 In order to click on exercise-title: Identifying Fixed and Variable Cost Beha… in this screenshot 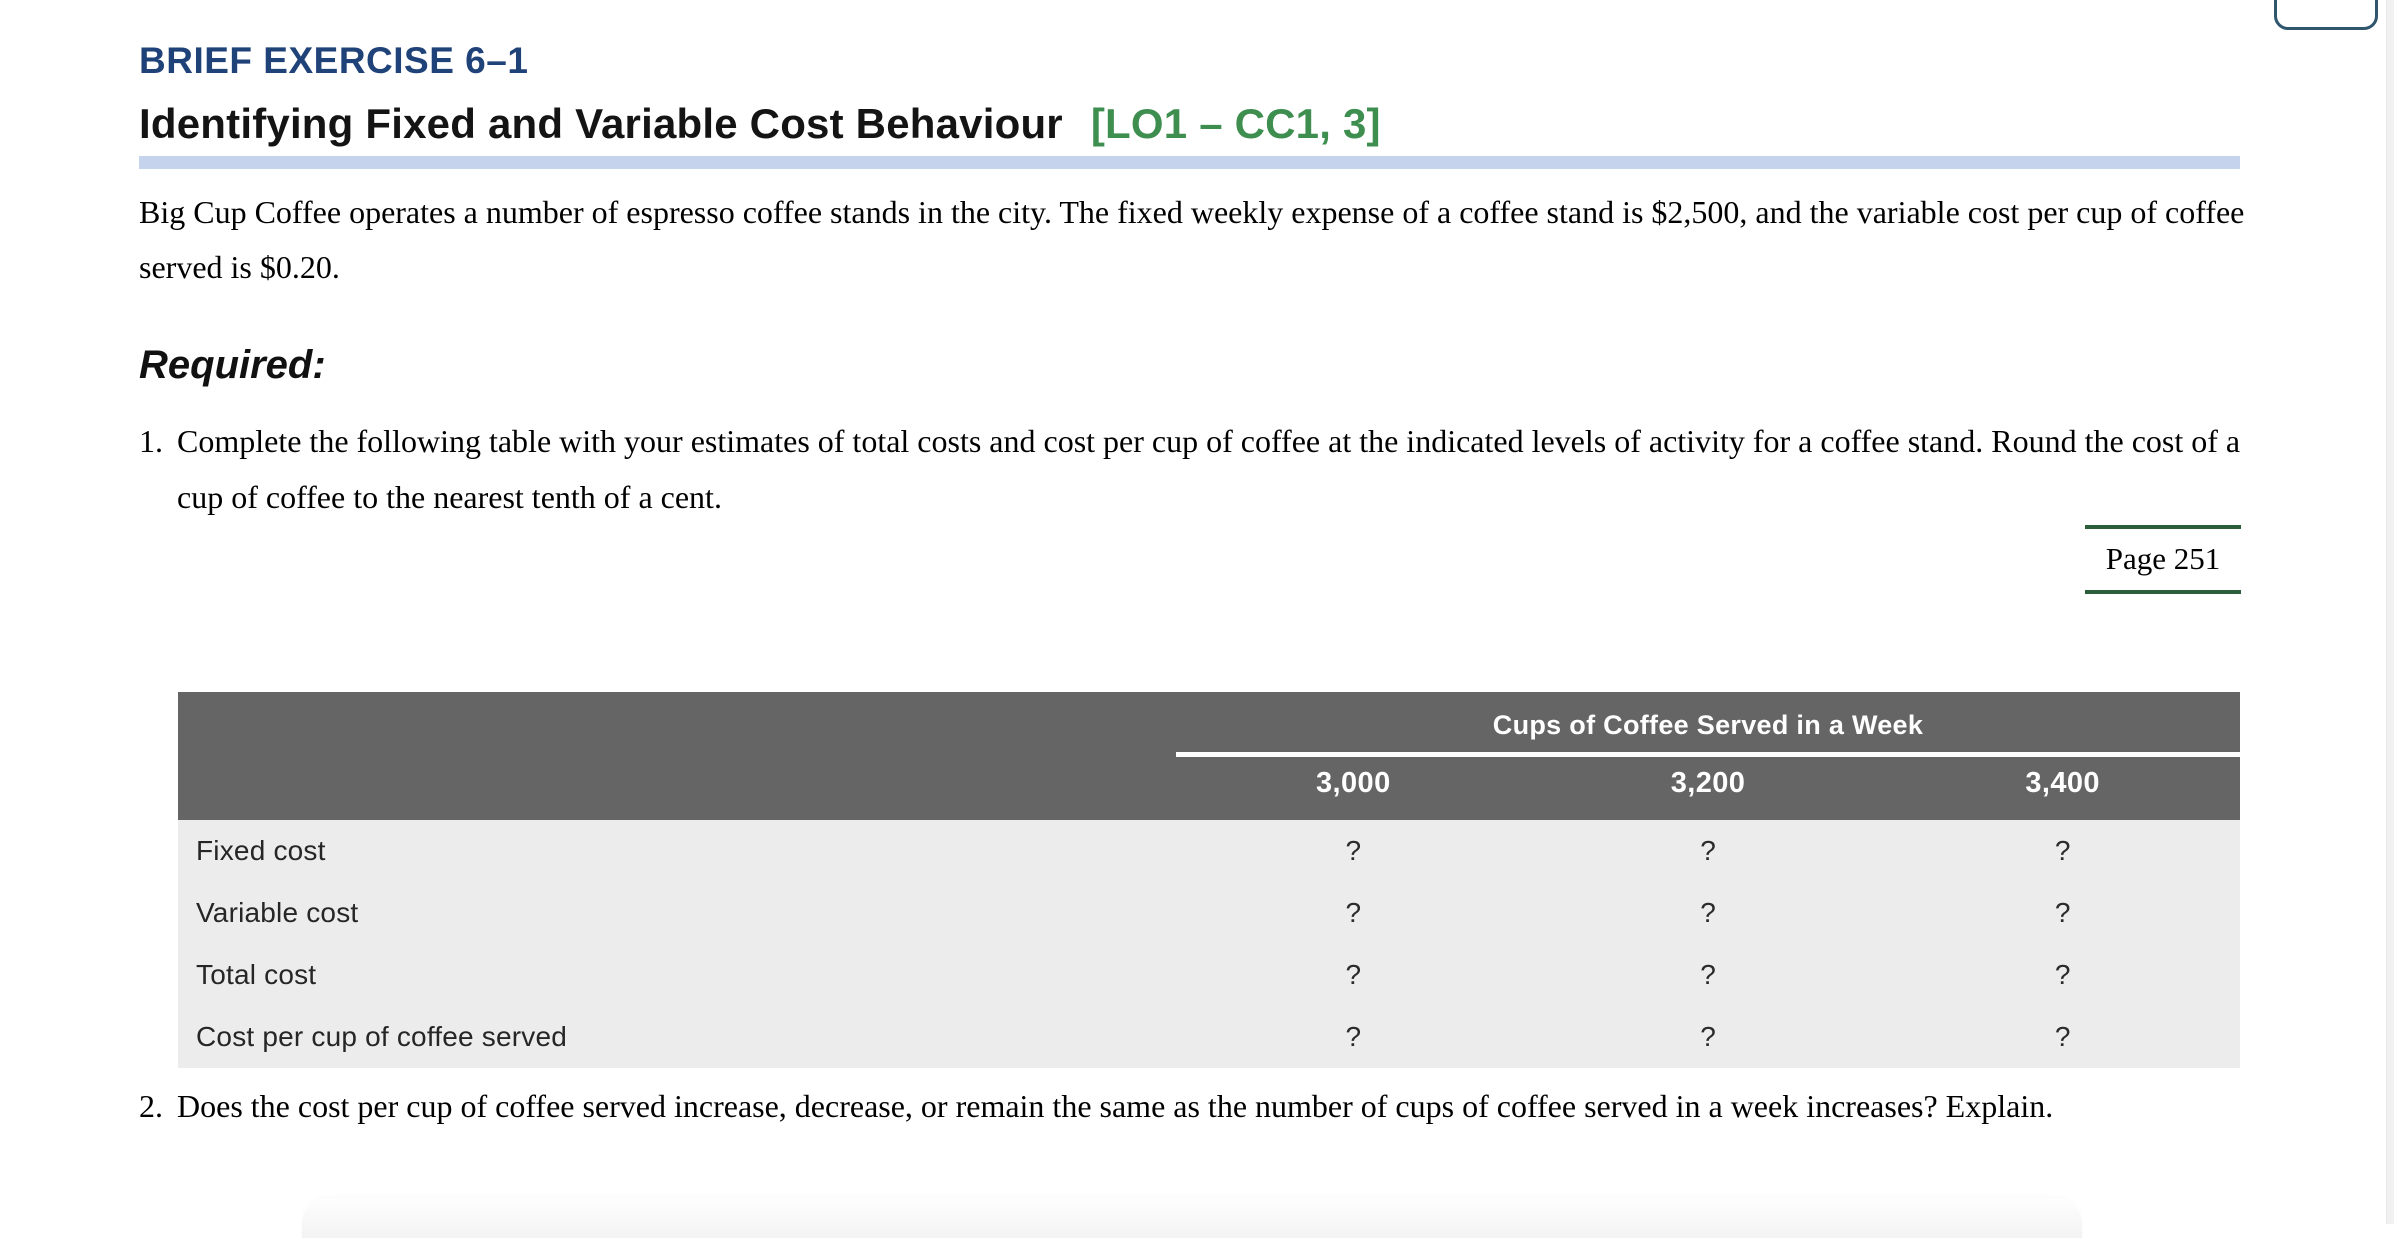, I will do `click(601, 123)`.